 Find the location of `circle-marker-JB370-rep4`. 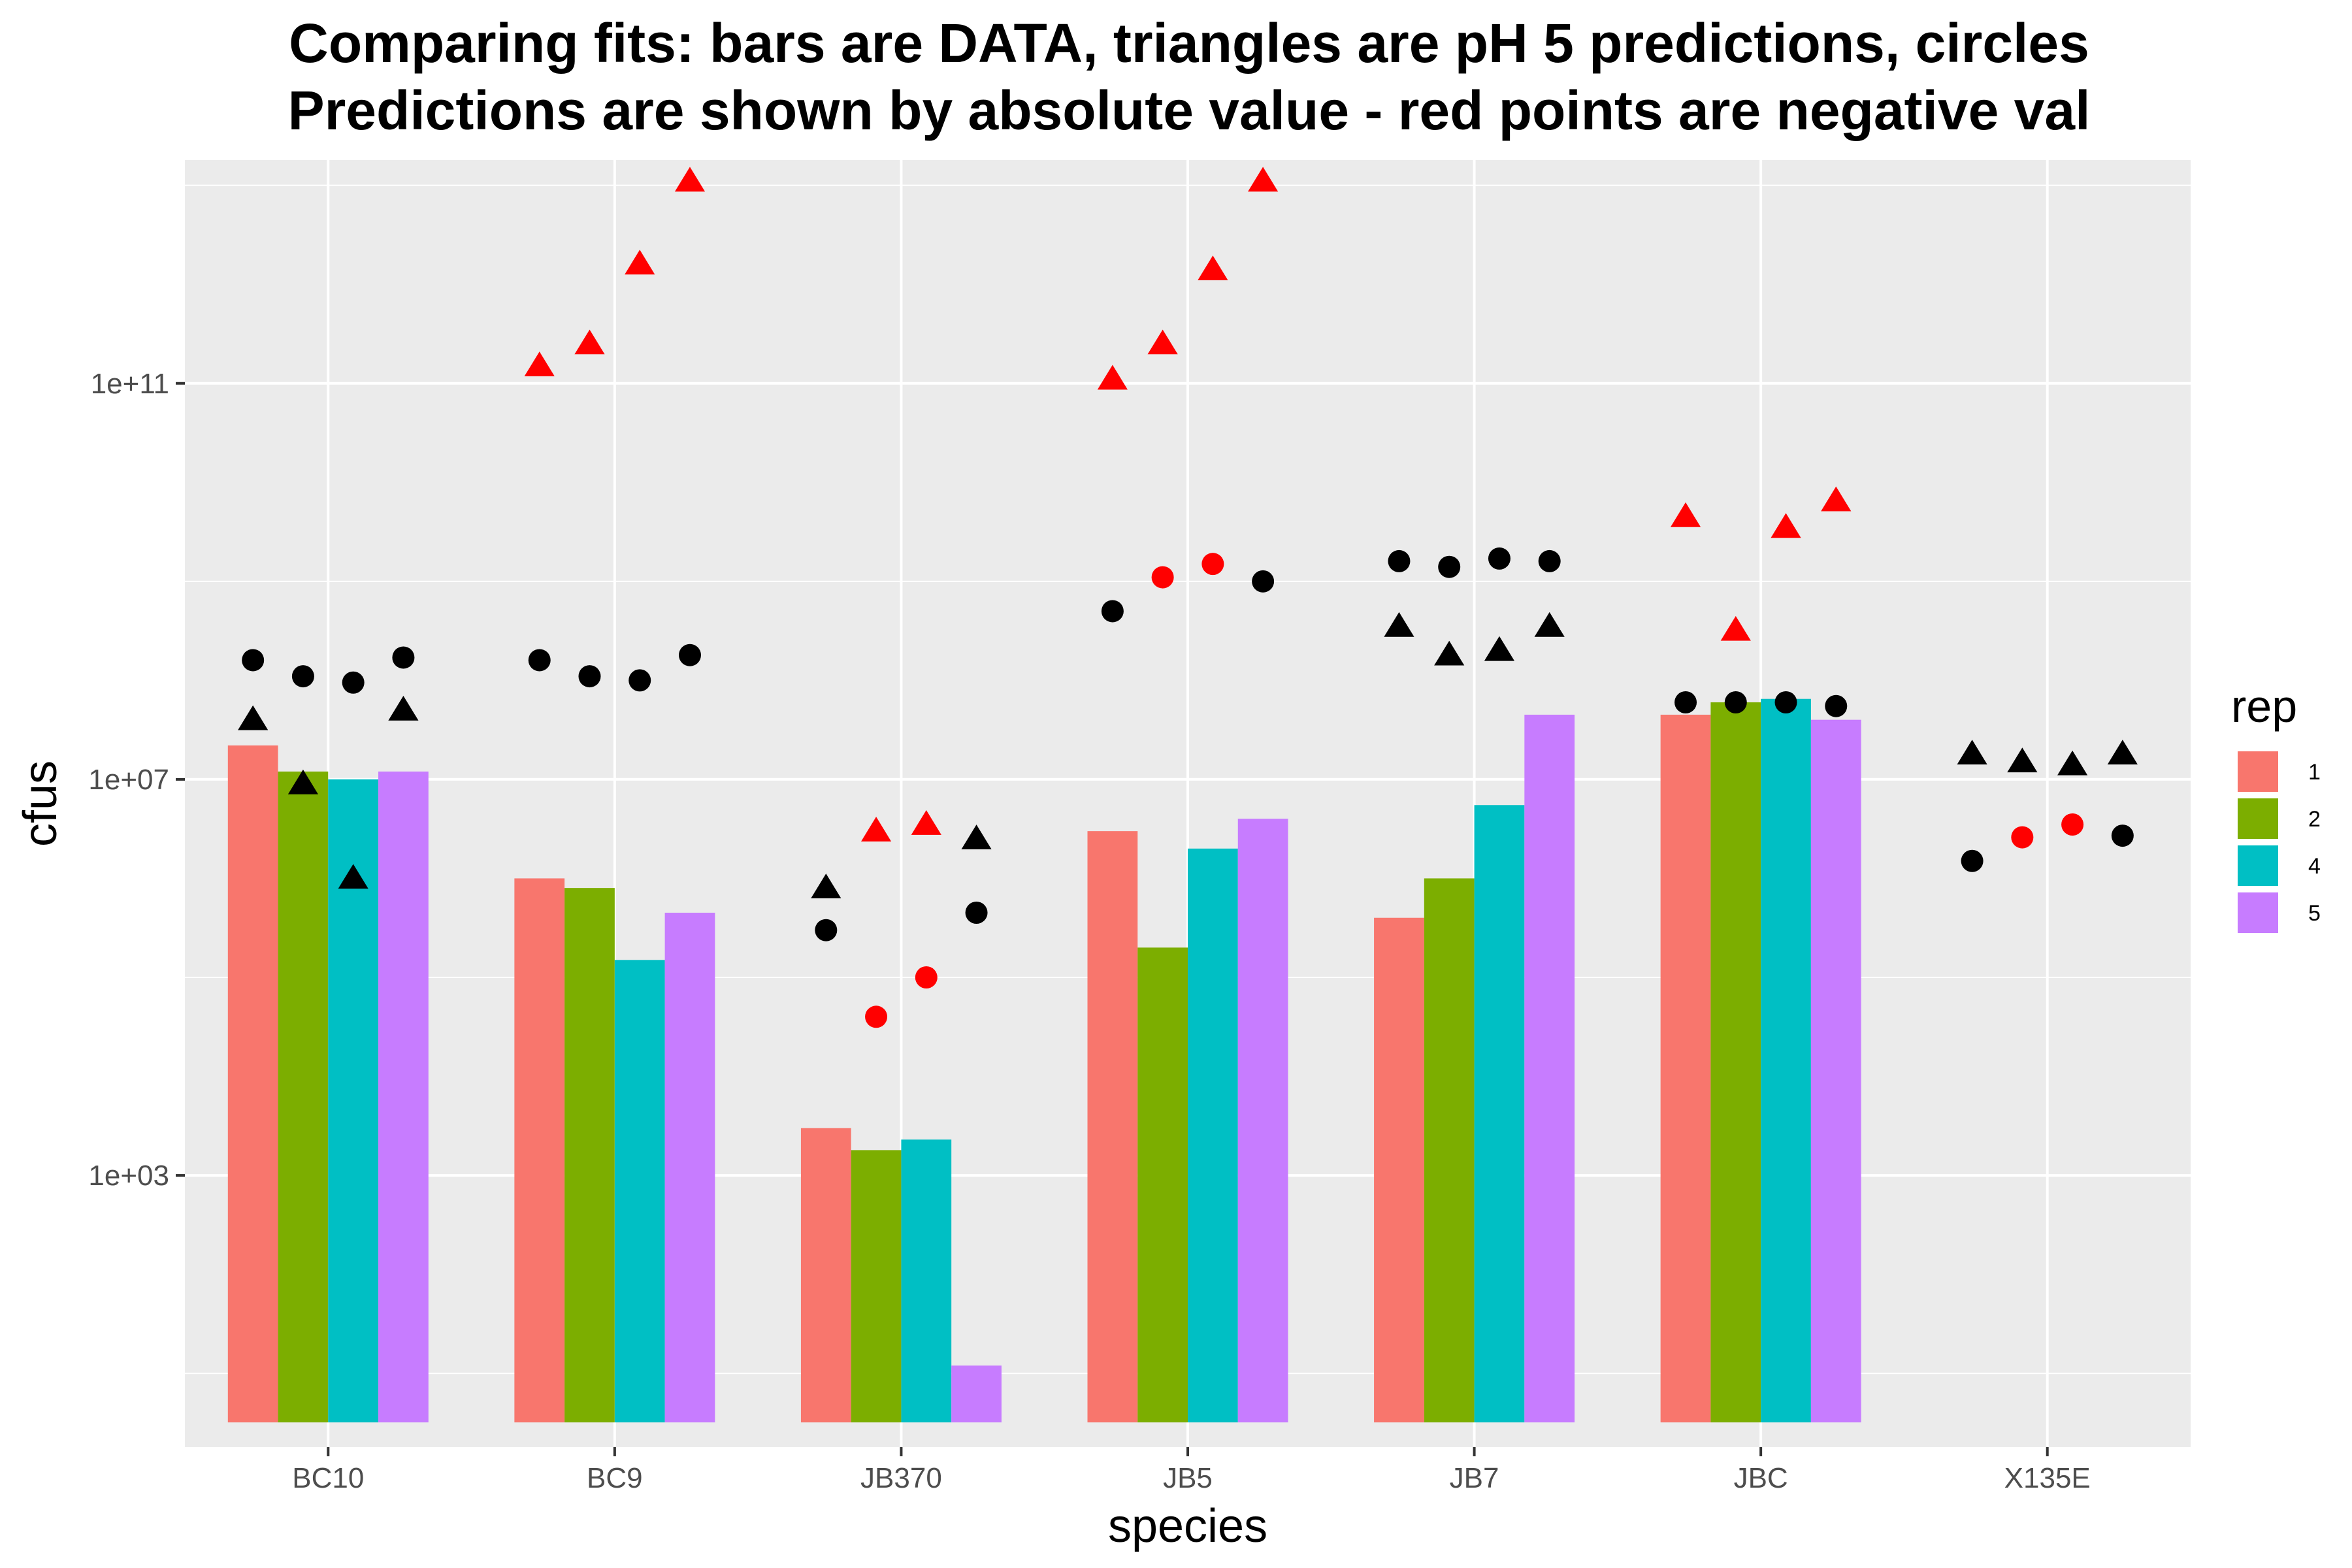

circle-marker-JB370-rep4 is located at coordinates (926, 977).